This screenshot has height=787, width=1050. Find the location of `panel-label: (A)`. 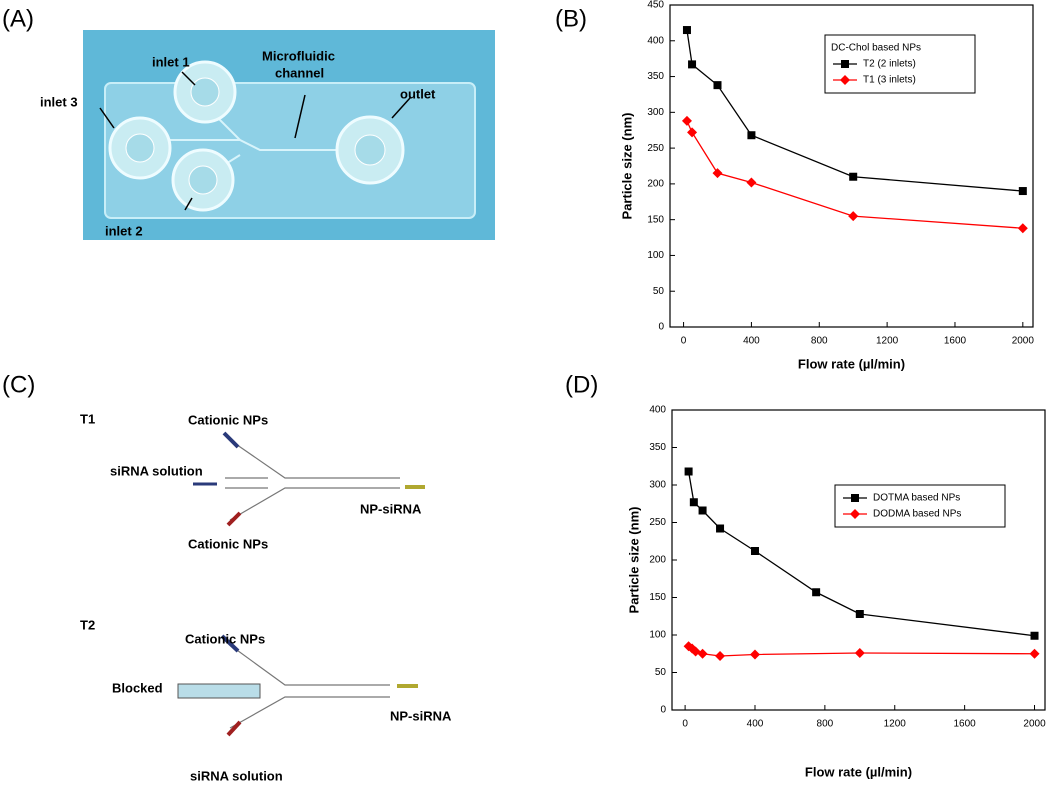

panel-label: (A) is located at coordinates (18, 18).